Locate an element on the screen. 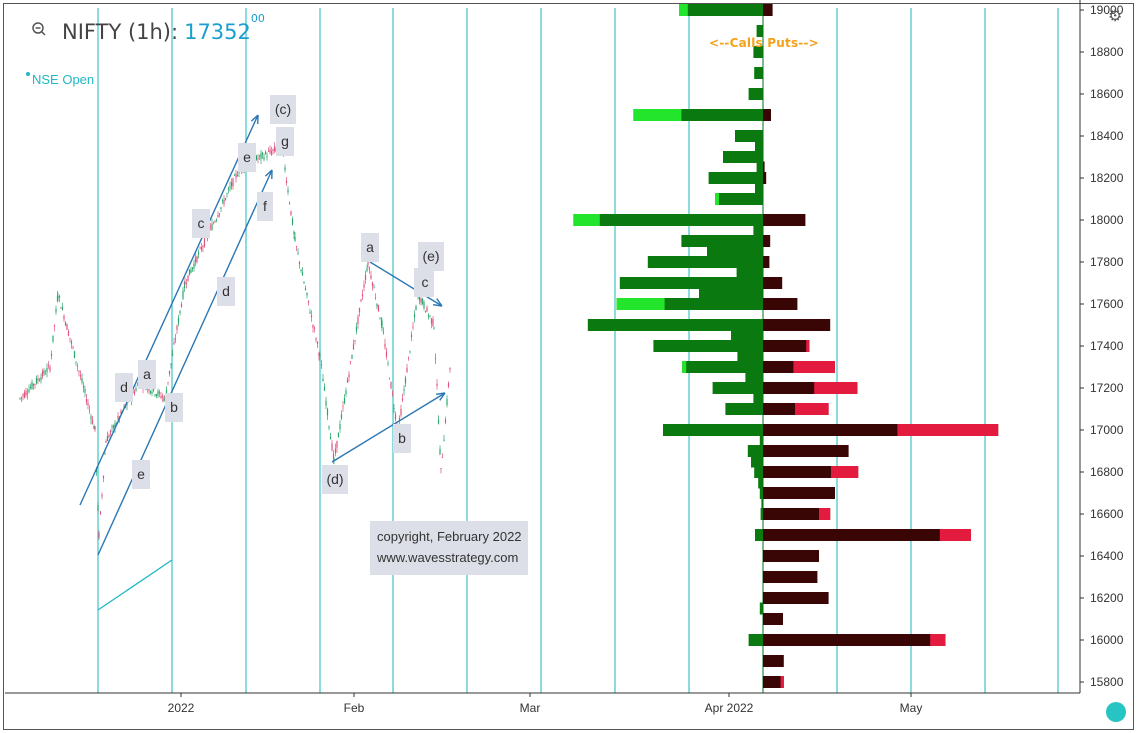 This screenshot has height=733, width=1137. wave-label: f is located at coordinates (265, 206).